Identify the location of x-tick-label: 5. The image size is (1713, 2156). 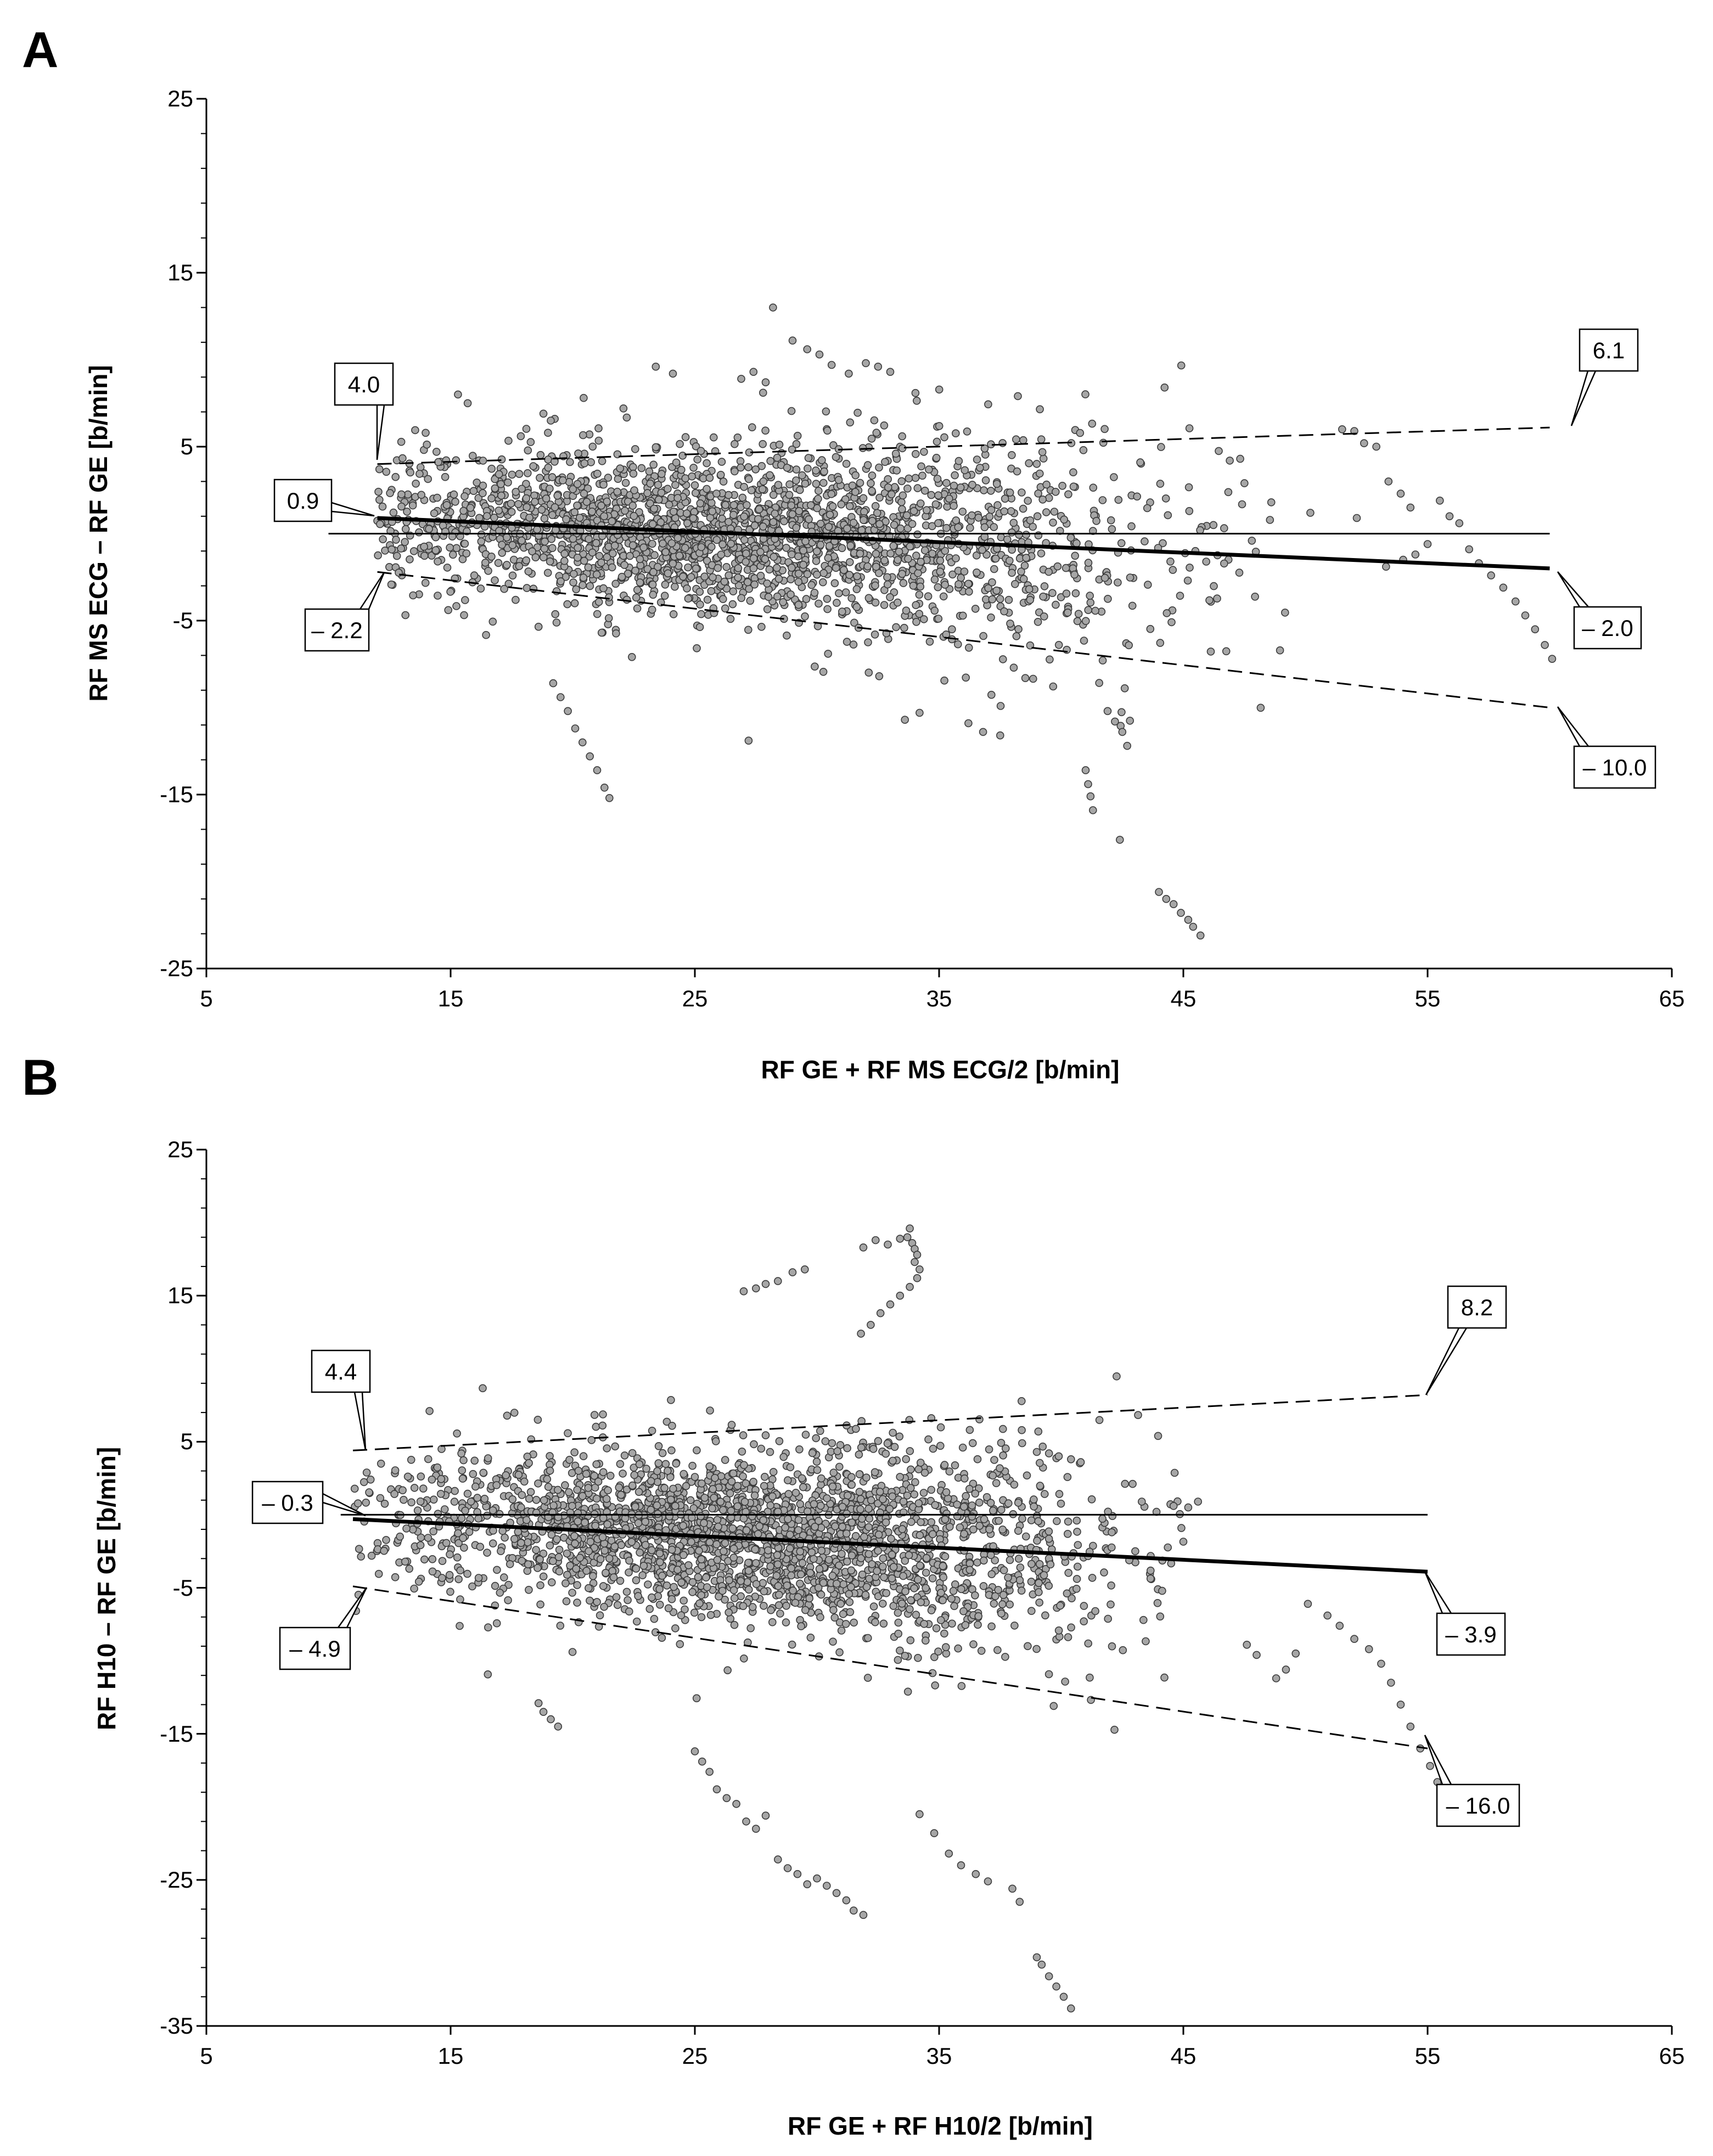
(206, 999).